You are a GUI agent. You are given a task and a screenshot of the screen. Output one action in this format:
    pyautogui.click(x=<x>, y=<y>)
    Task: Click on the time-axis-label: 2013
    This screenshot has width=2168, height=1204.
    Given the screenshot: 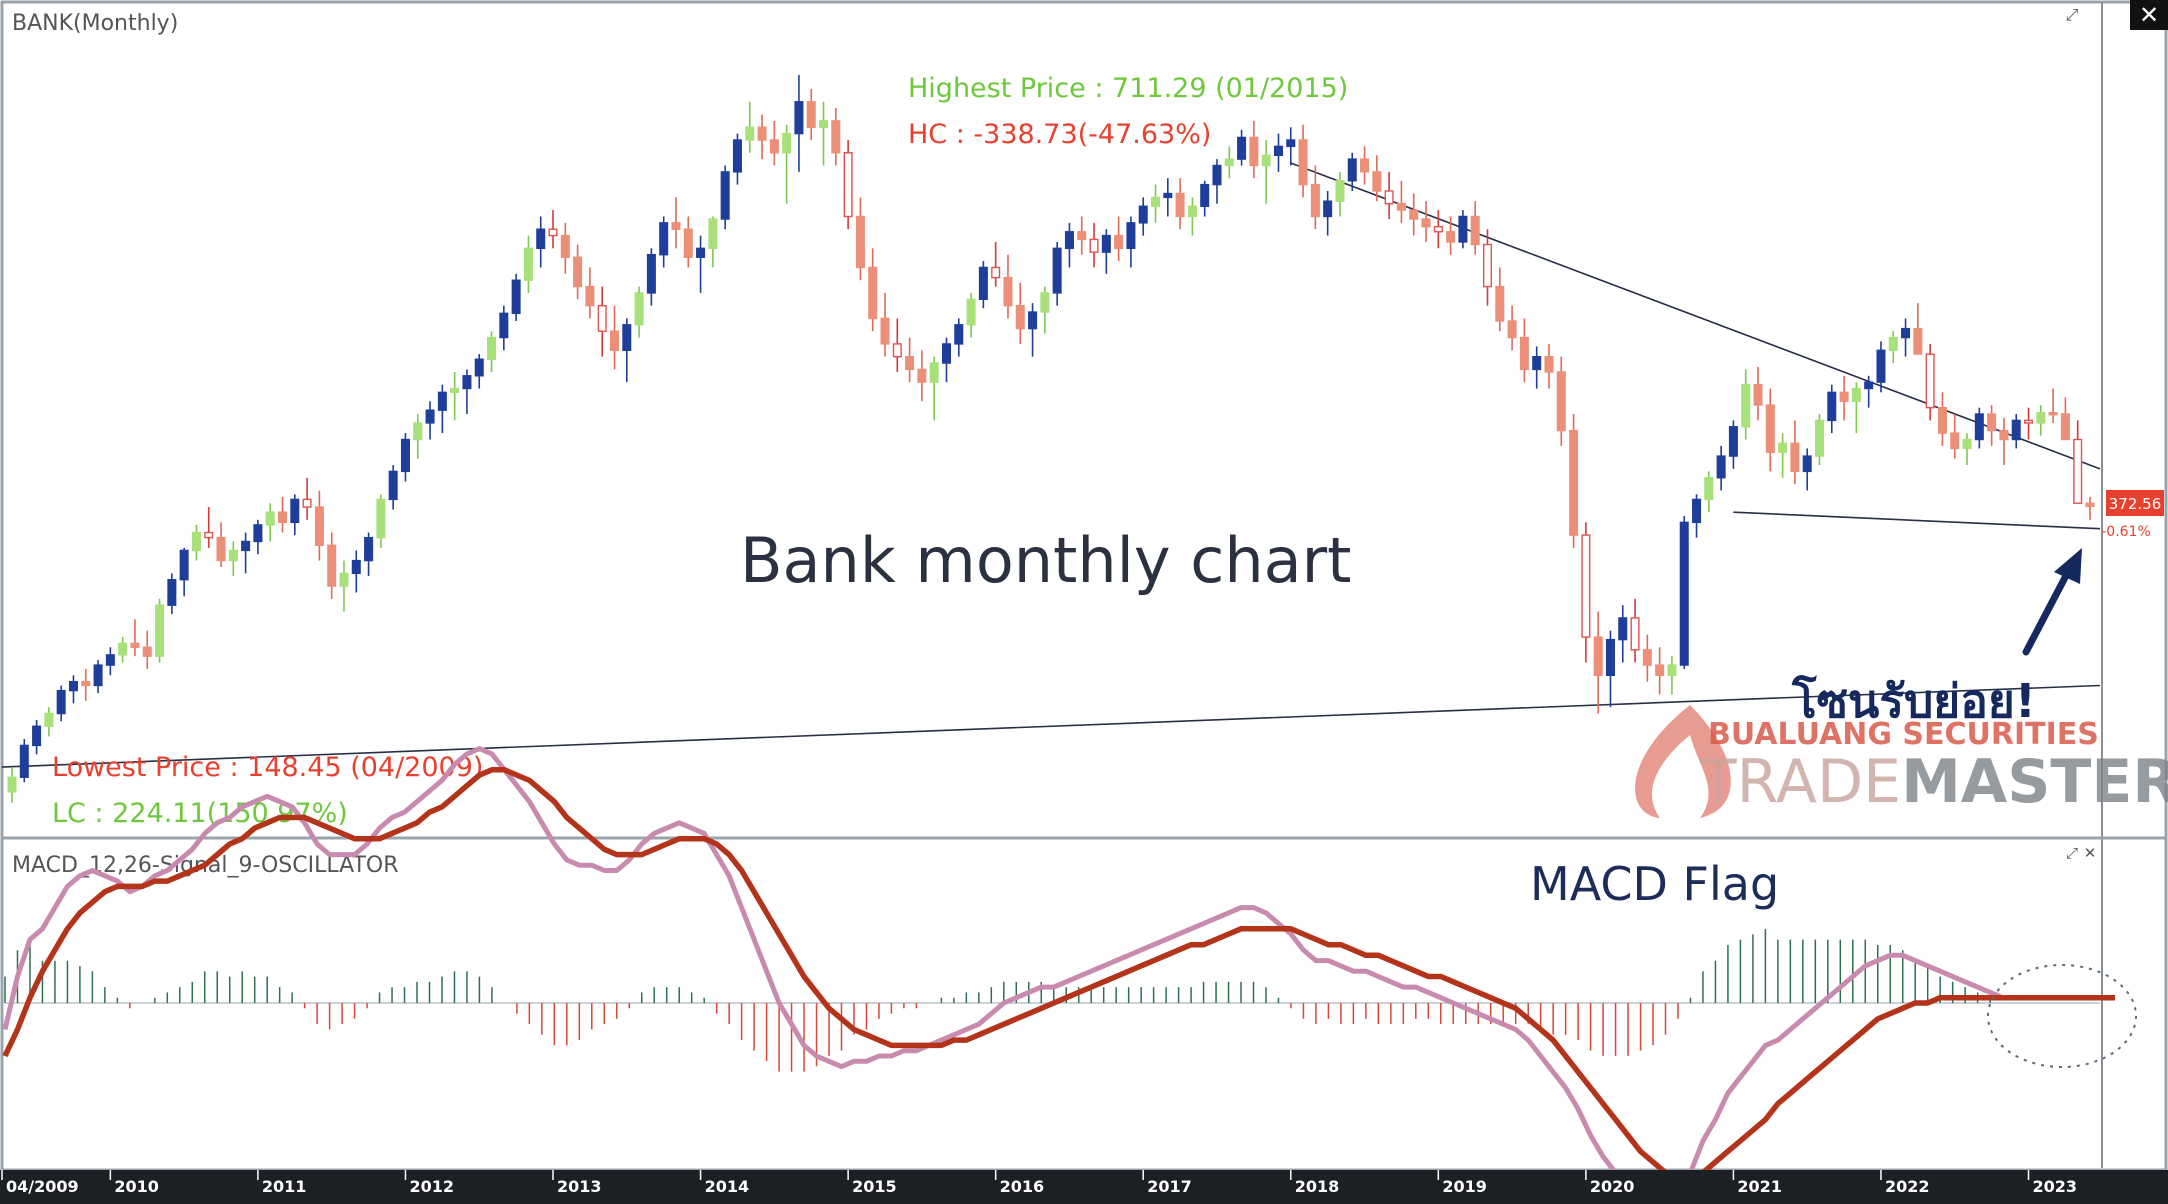 What is the action you would take?
    pyautogui.click(x=579, y=1186)
    